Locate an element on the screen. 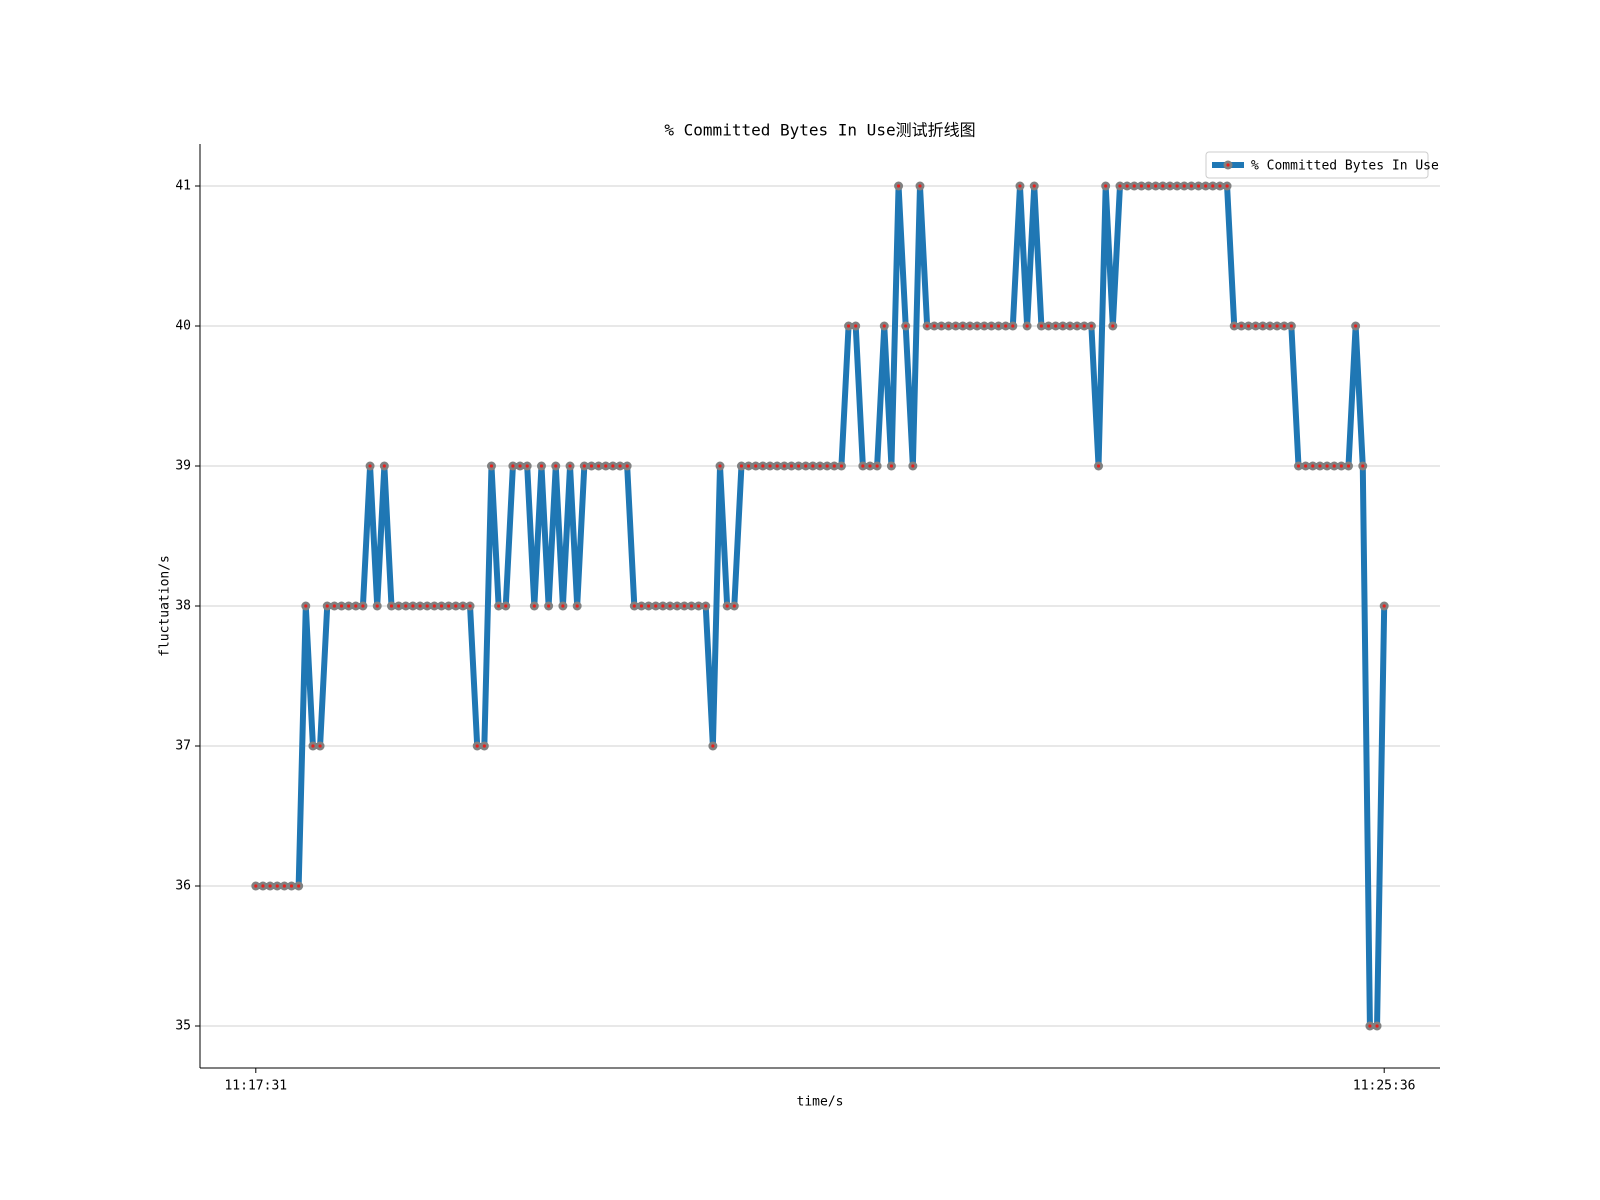 This screenshot has width=1600, height=1200. y-tick-label: 41 is located at coordinates (183, 186).